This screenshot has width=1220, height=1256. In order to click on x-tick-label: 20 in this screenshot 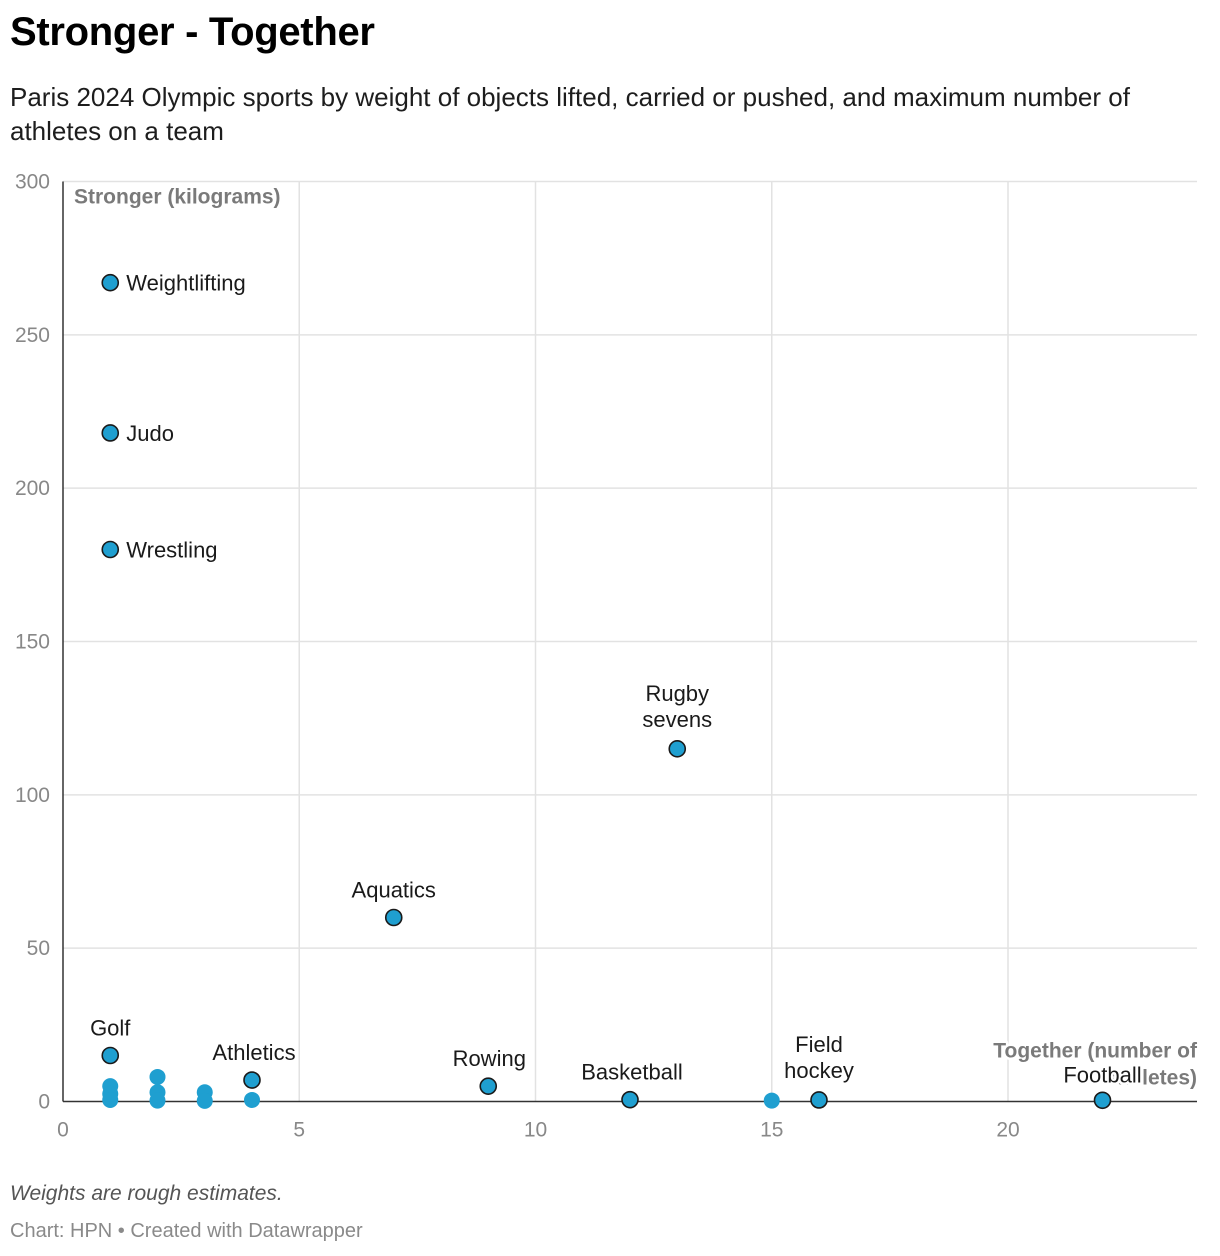, I will do `click(1007, 1130)`.